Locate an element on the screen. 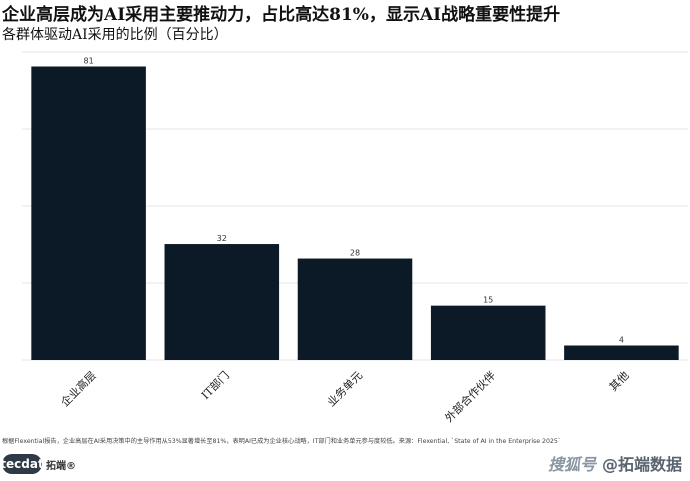  x-tick-label: 其他 is located at coordinates (619, 381).